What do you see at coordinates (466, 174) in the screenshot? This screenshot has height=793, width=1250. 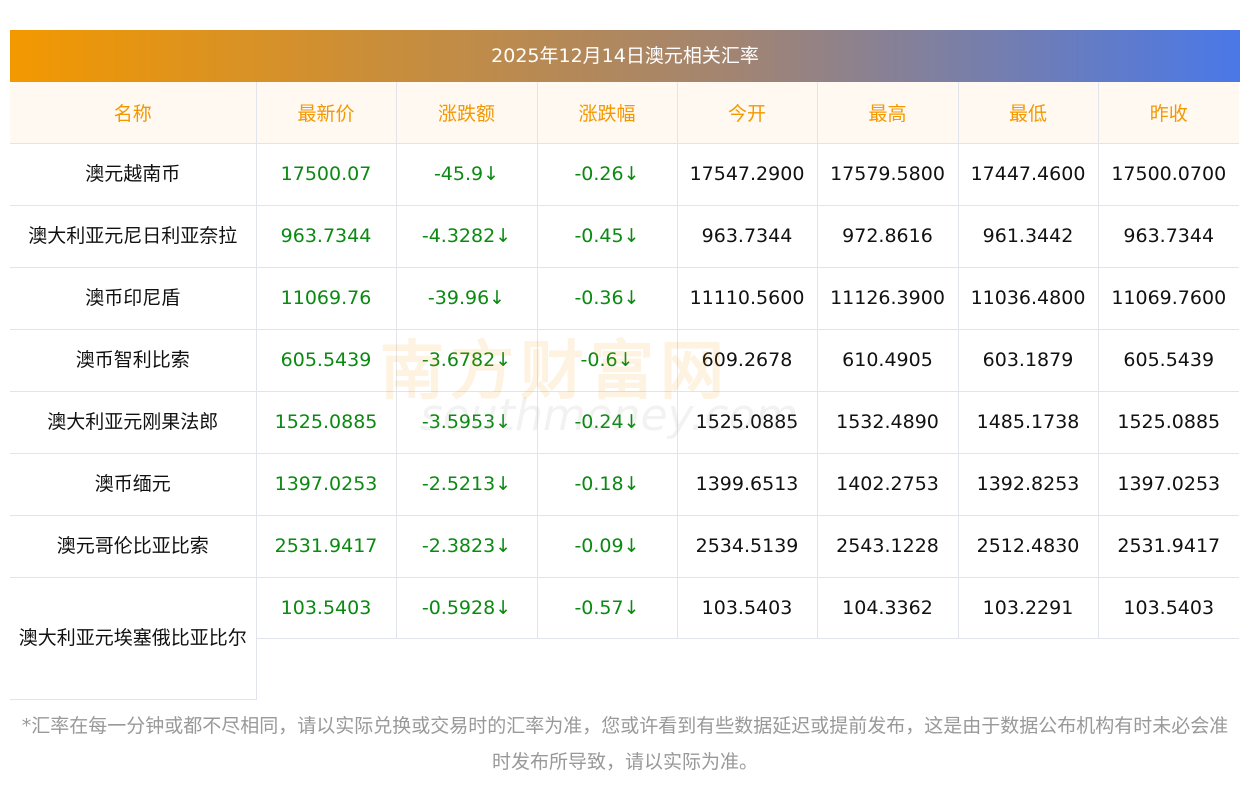 I see `rate-cell: -45.9↓` at bounding box center [466, 174].